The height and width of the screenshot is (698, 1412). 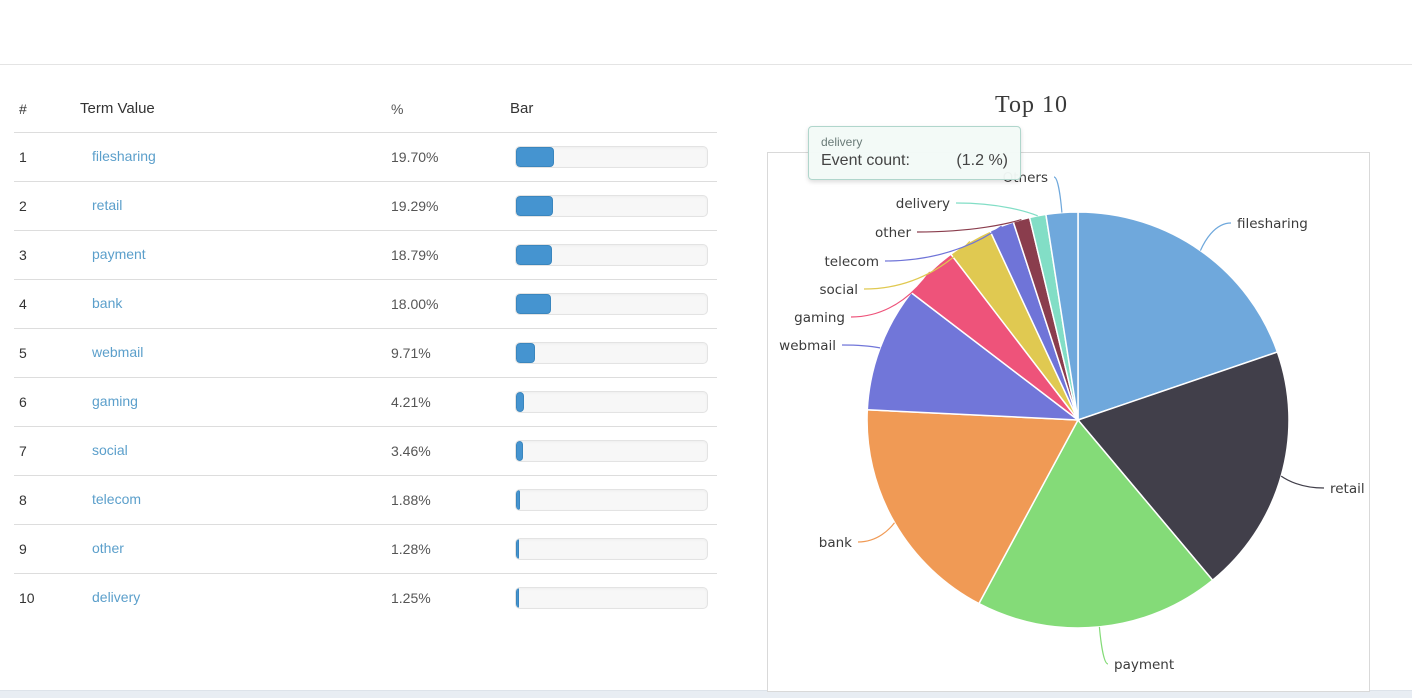 What do you see at coordinates (923, 204) in the screenshot?
I see `pie-label-delivery: delivery` at bounding box center [923, 204].